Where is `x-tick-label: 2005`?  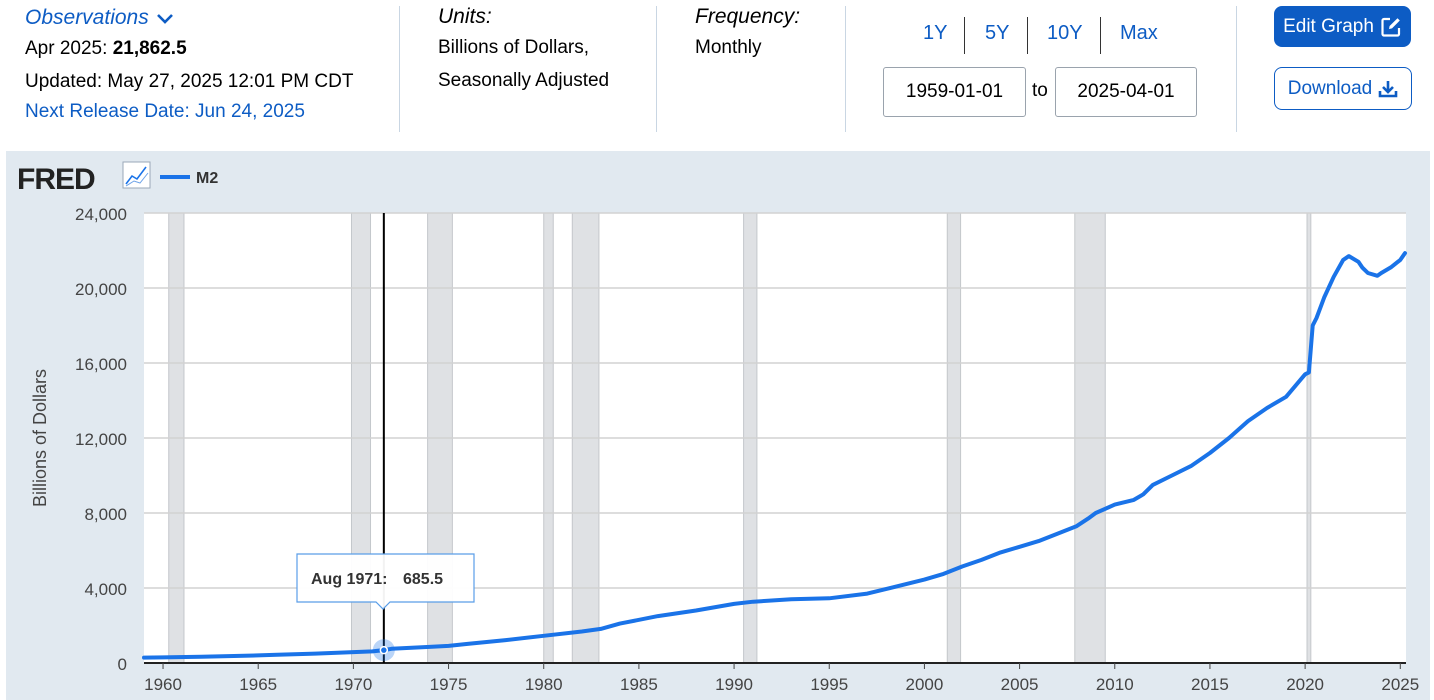 x-tick-label: 2005 is located at coordinates (1020, 684).